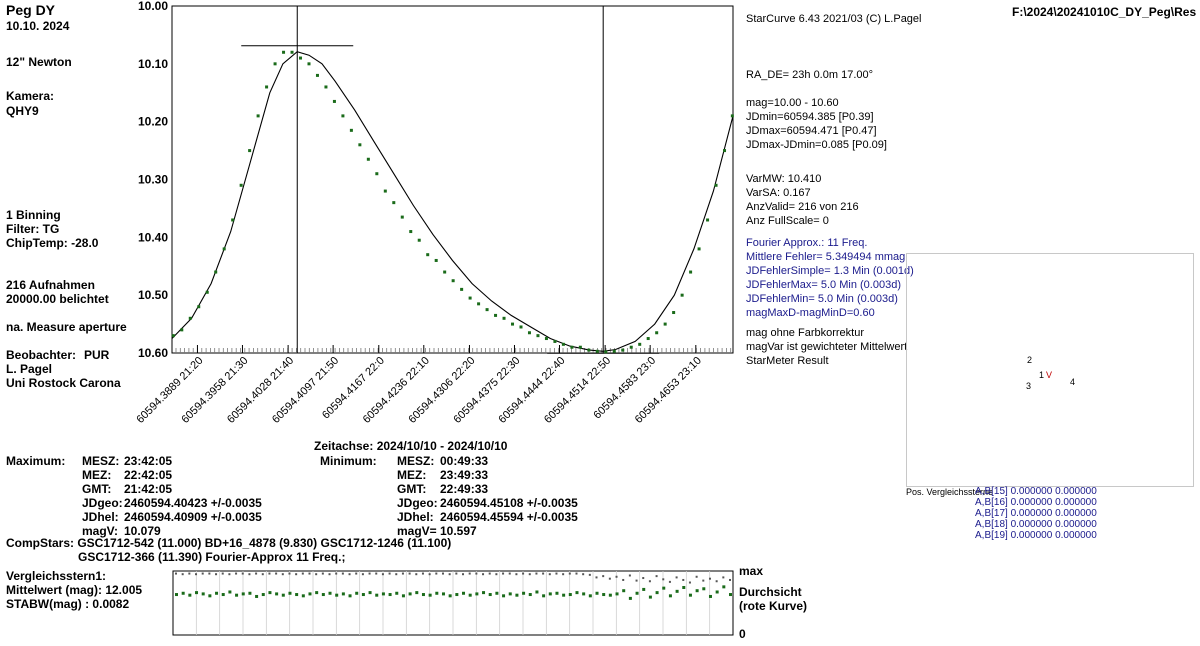  What do you see at coordinates (1029, 386) in the screenshot?
I see `comp-label-3: 3` at bounding box center [1029, 386].